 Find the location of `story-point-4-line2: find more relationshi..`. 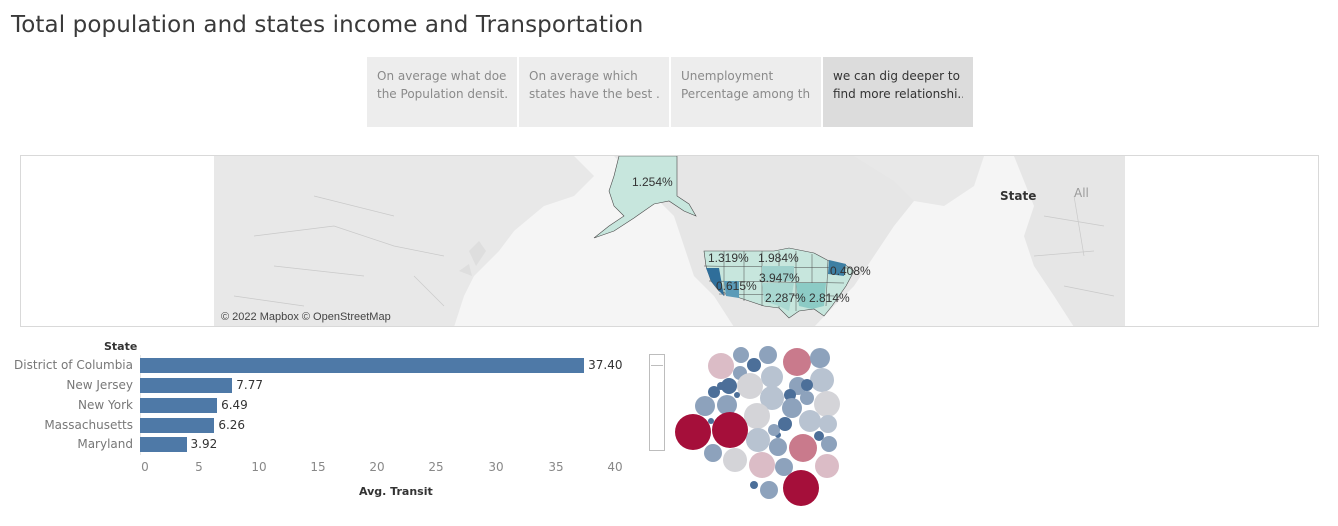

story-point-4-line2: find more relationshi.. is located at coordinates (898, 94).